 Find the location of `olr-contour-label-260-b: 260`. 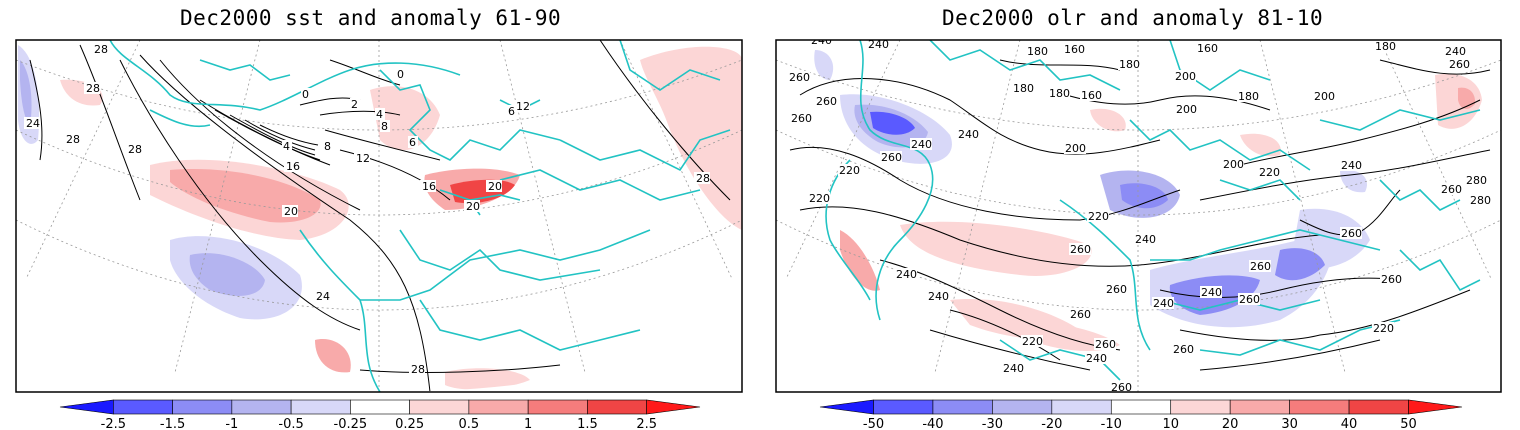

olr-contour-label-260-b: 260 is located at coordinates (801, 118).